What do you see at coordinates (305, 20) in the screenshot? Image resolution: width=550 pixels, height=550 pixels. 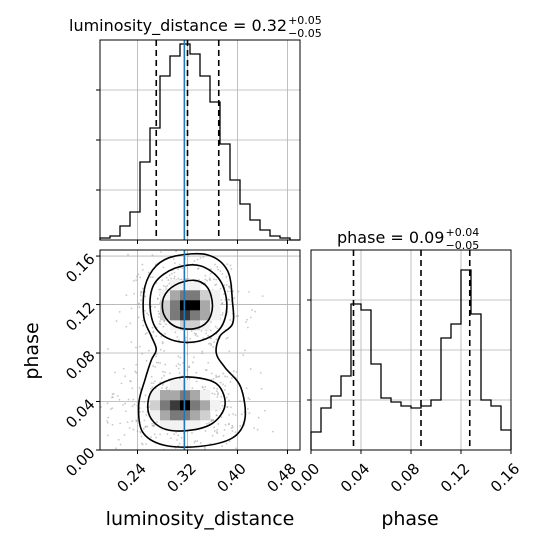 I see `luminosity-distance-title-upper: +0.05` at bounding box center [305, 20].